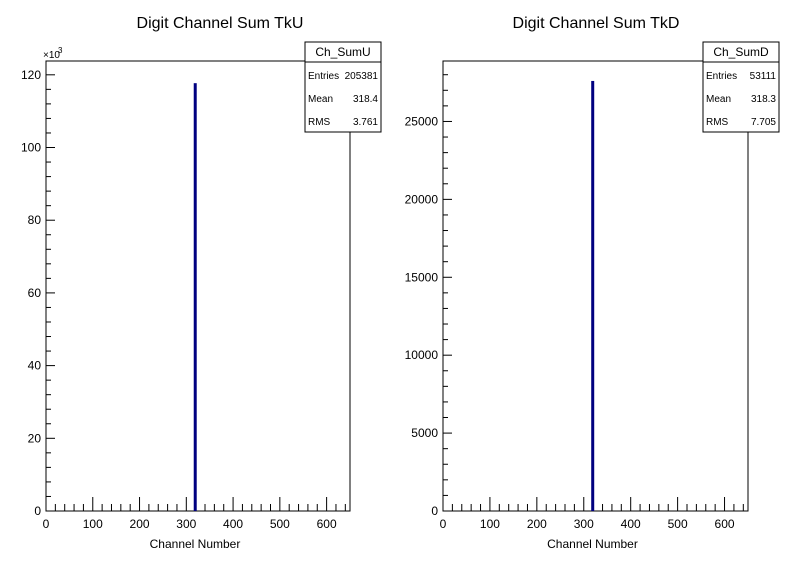 The height and width of the screenshot is (574, 796). Describe the element at coordinates (37, 511) in the screenshot. I see `chart-1-y-tick-label: 0` at that location.